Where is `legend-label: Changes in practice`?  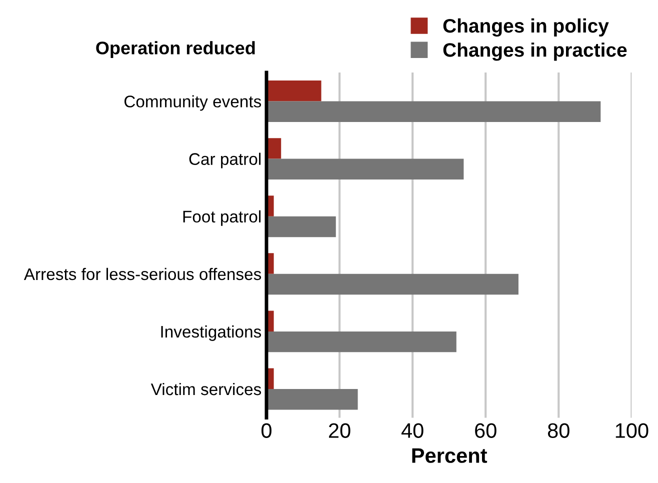
legend-label: Changes in practice is located at coordinates (535, 51).